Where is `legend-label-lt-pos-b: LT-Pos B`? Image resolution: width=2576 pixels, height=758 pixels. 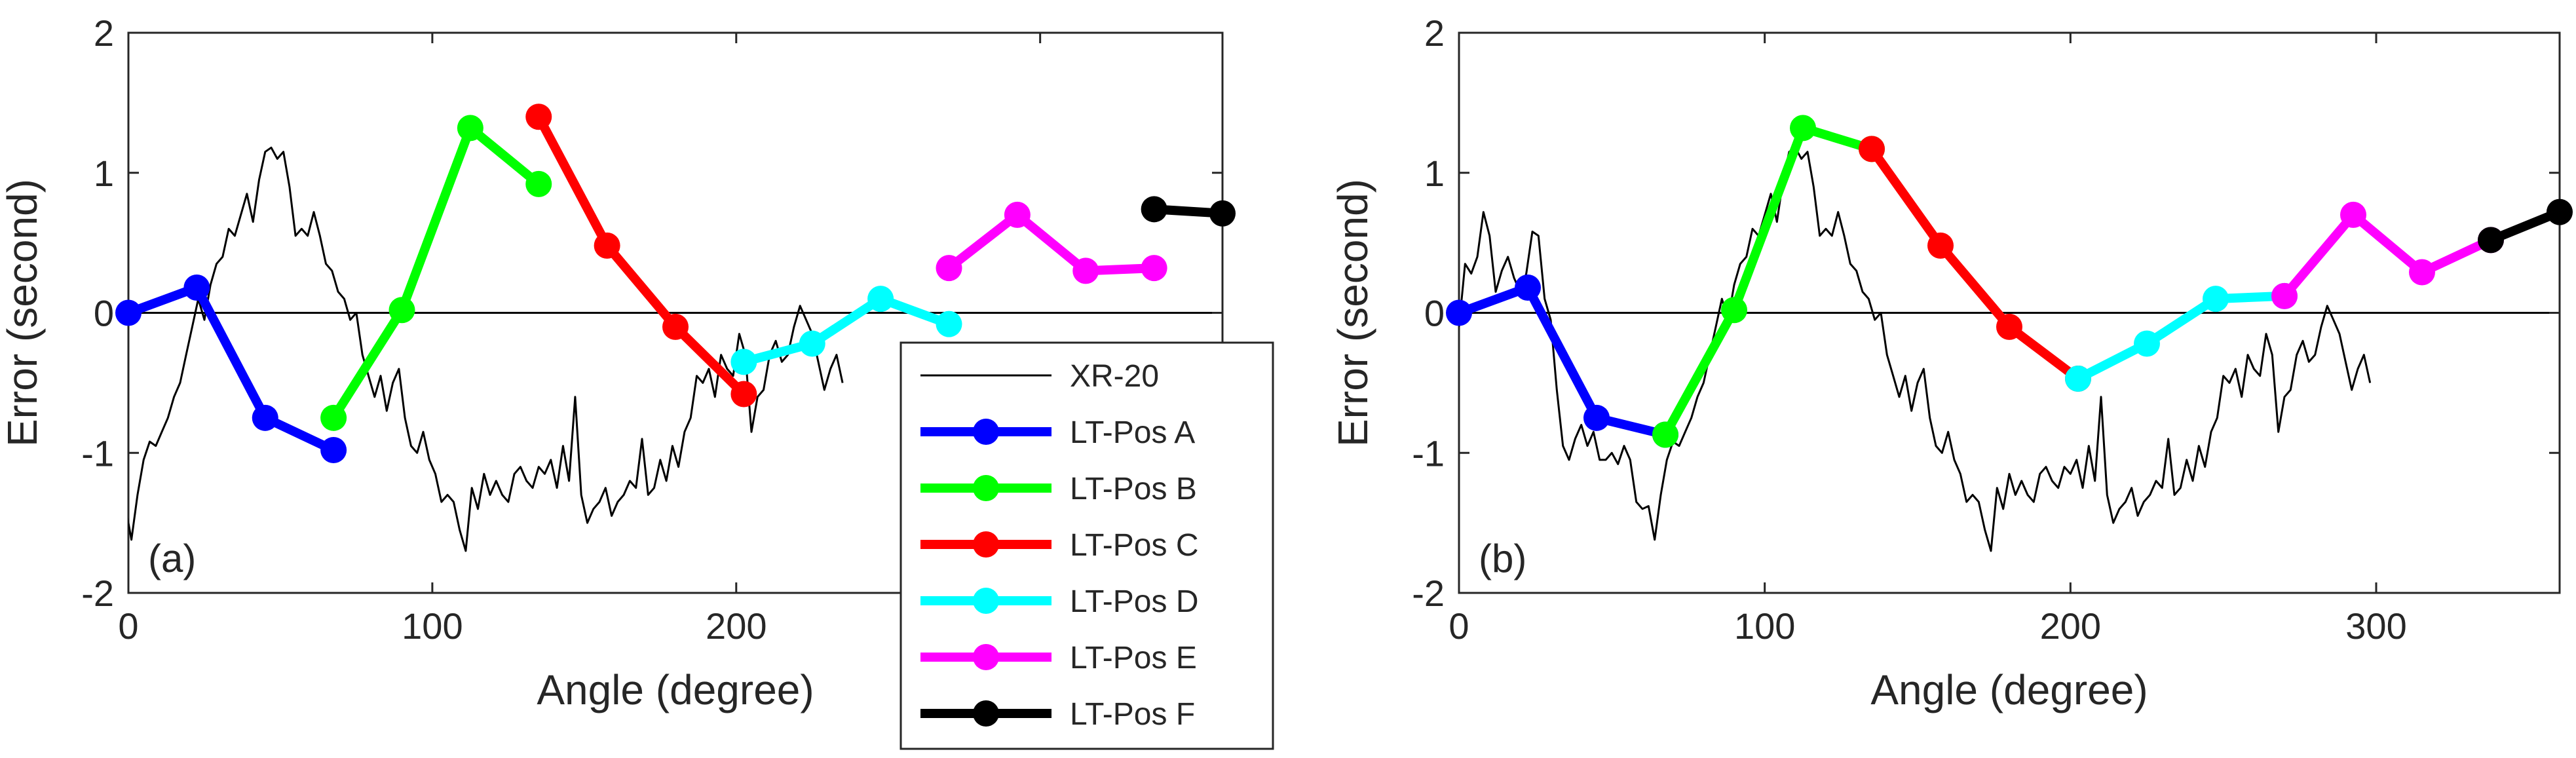
legend-label-lt-pos-b: LT-Pos B is located at coordinates (1133, 489).